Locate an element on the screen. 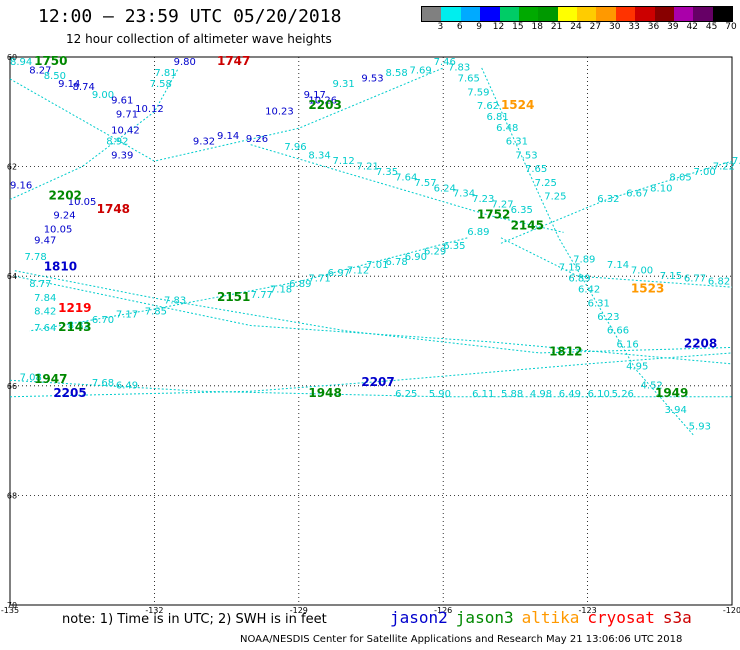 The width and height of the screenshot is (740, 650). wave-height-colorbar is located at coordinates (577, 14).